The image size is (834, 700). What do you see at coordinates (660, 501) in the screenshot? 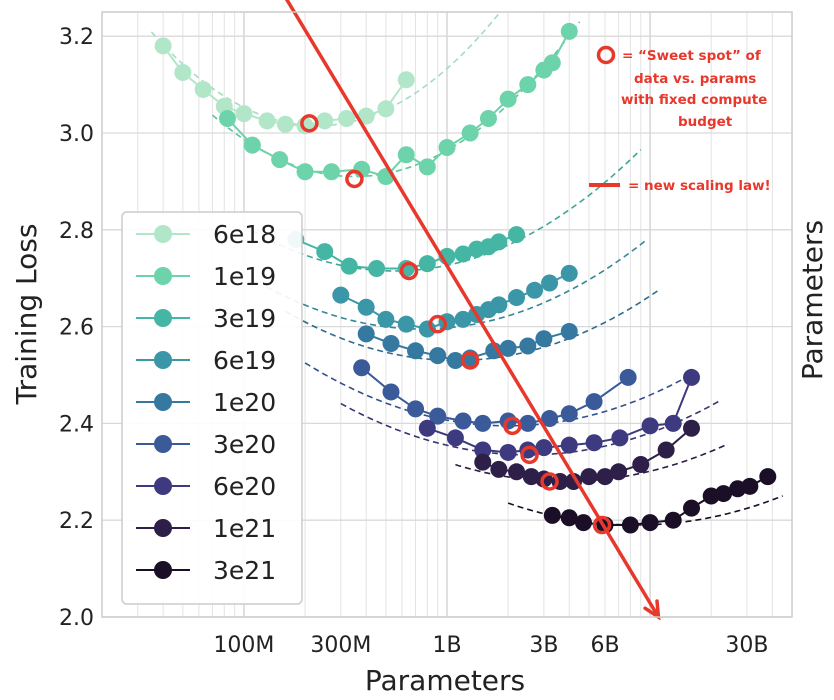
I see `series-3e21` at bounding box center [660, 501].